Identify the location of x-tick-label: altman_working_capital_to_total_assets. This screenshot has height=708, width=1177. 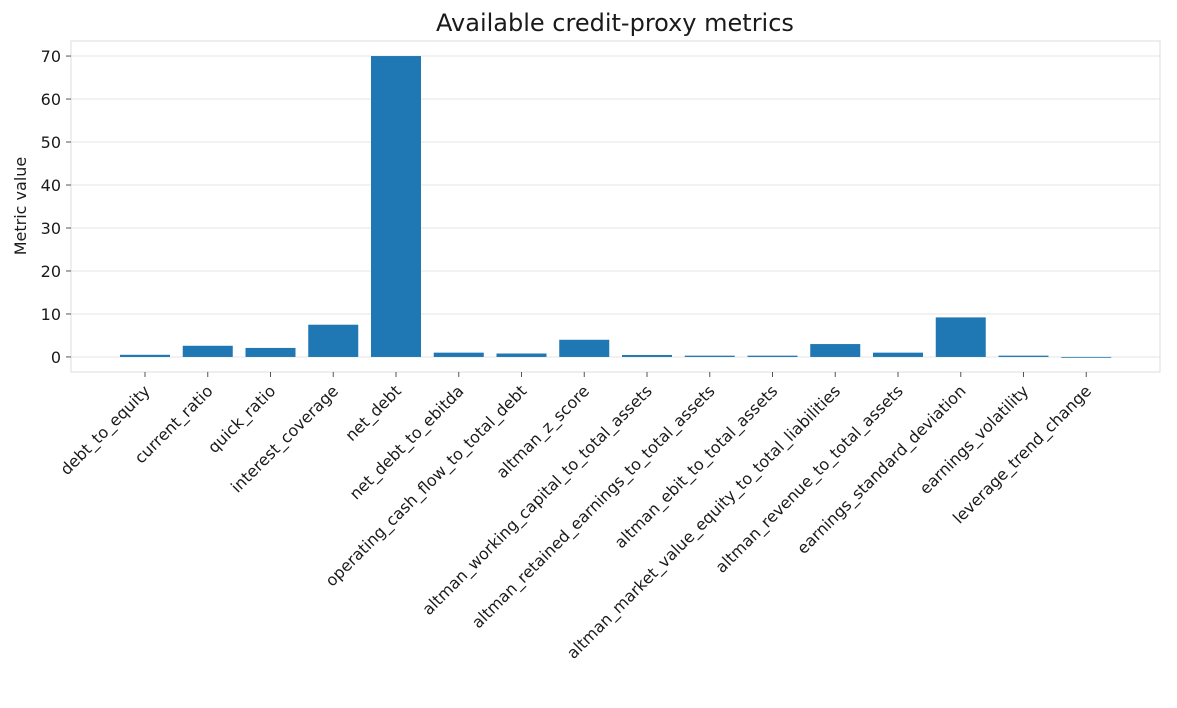
(537, 500).